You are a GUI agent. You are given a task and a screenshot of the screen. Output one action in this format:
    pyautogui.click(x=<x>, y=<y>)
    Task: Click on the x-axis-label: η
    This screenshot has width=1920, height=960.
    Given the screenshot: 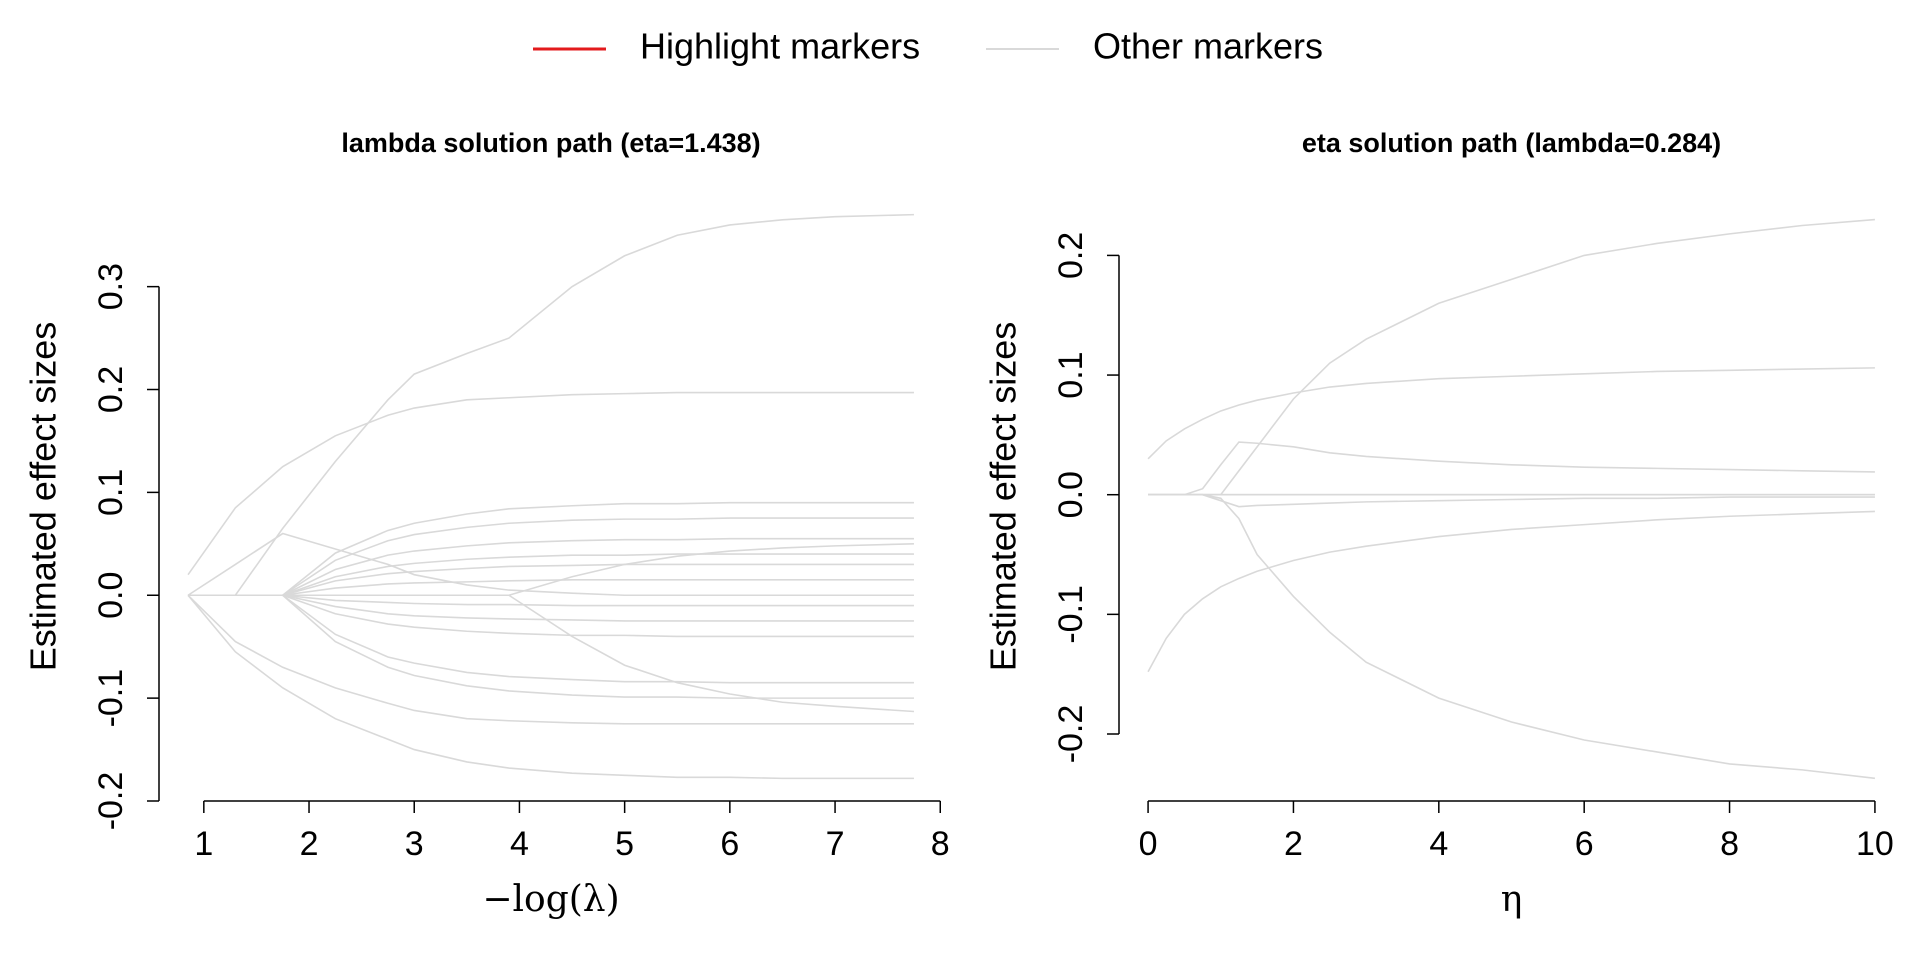 What is the action you would take?
    pyautogui.click(x=1512, y=899)
    